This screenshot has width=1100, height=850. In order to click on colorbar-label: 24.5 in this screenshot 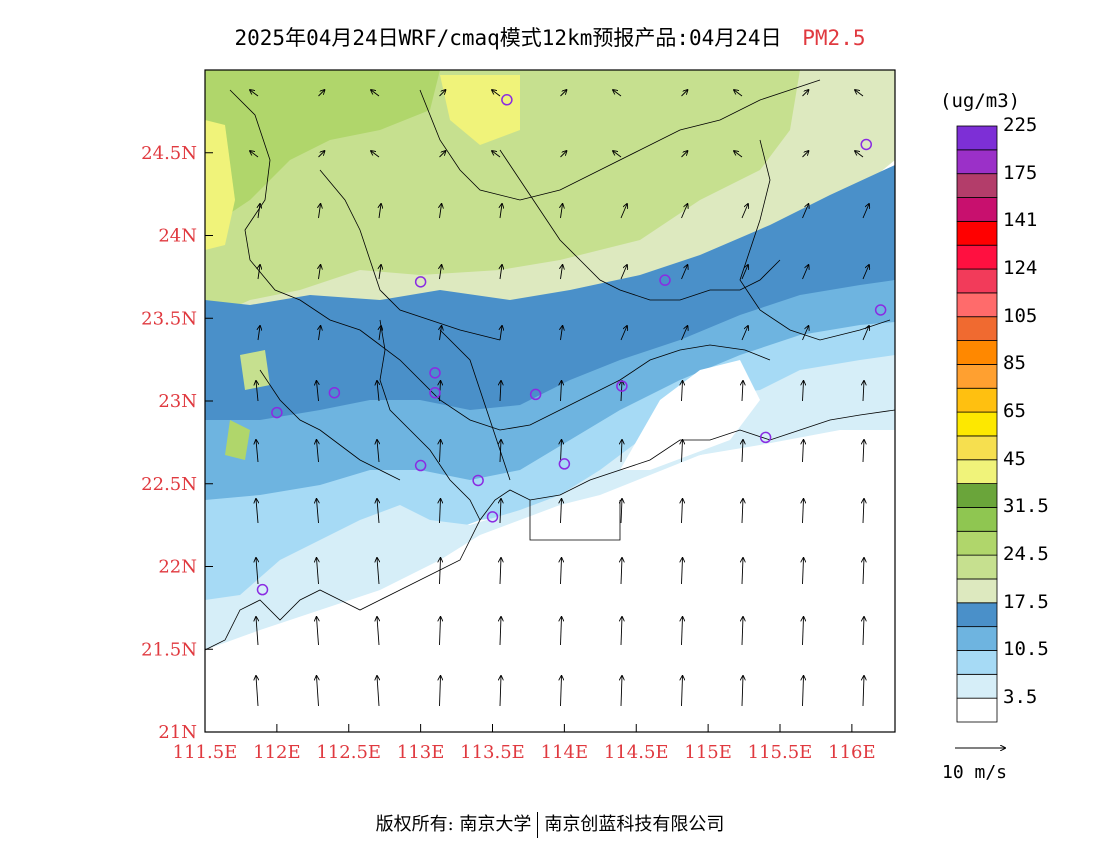, I will do `click(1026, 554)`.